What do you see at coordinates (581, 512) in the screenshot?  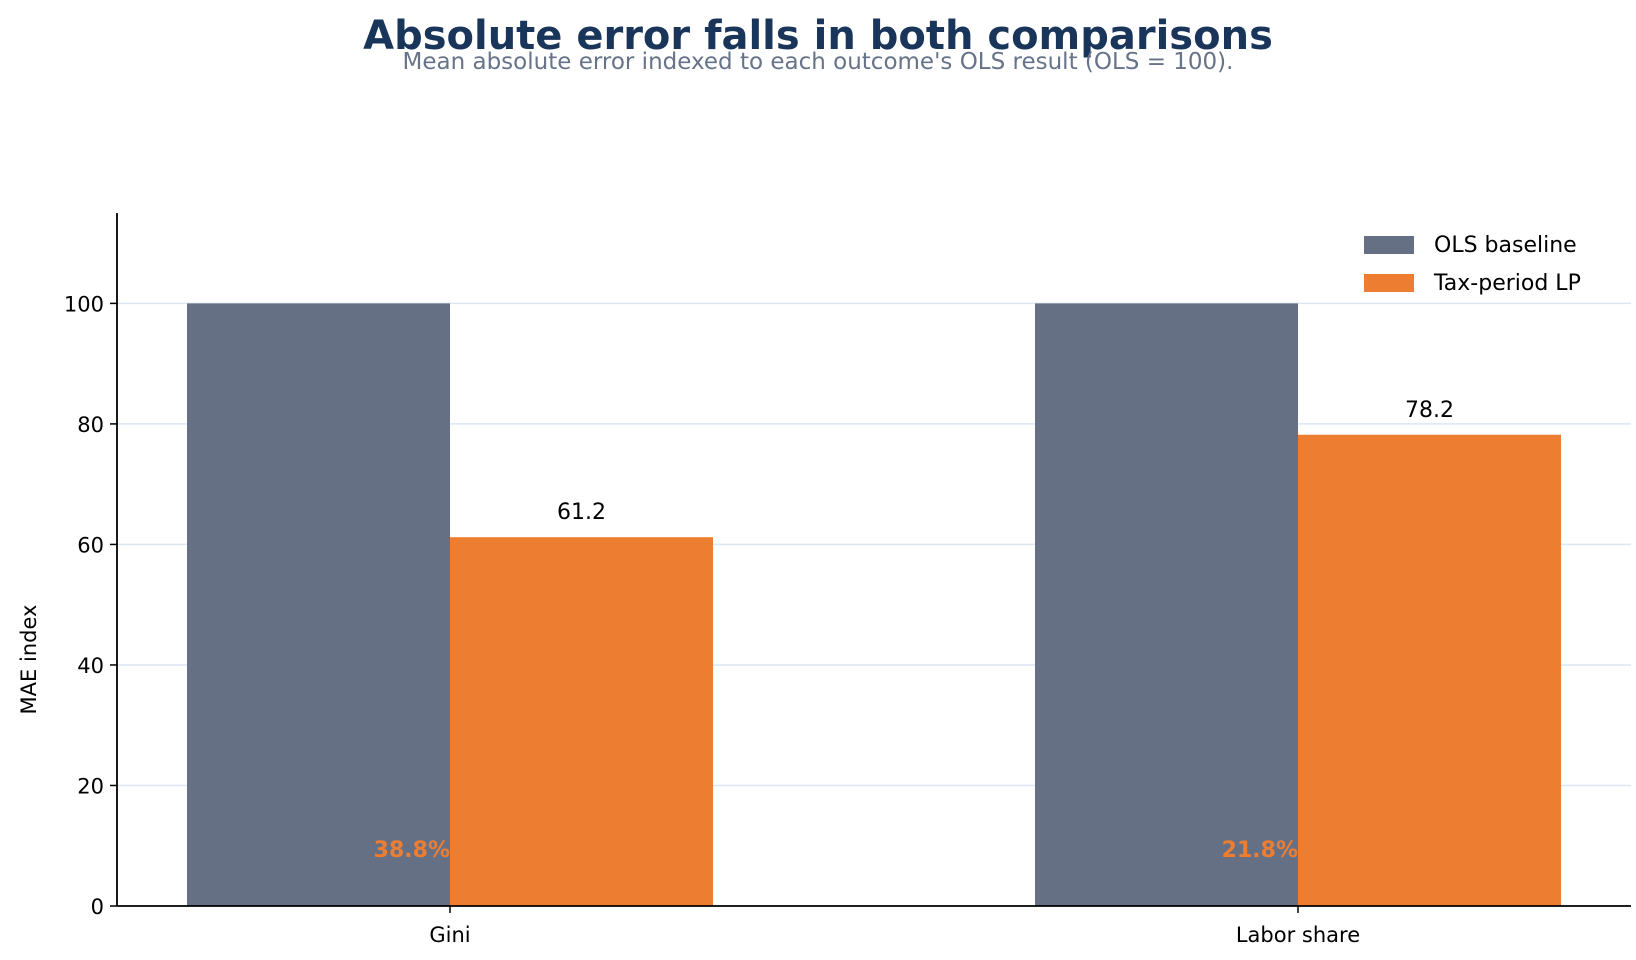 I see `value-label: 61.2` at bounding box center [581, 512].